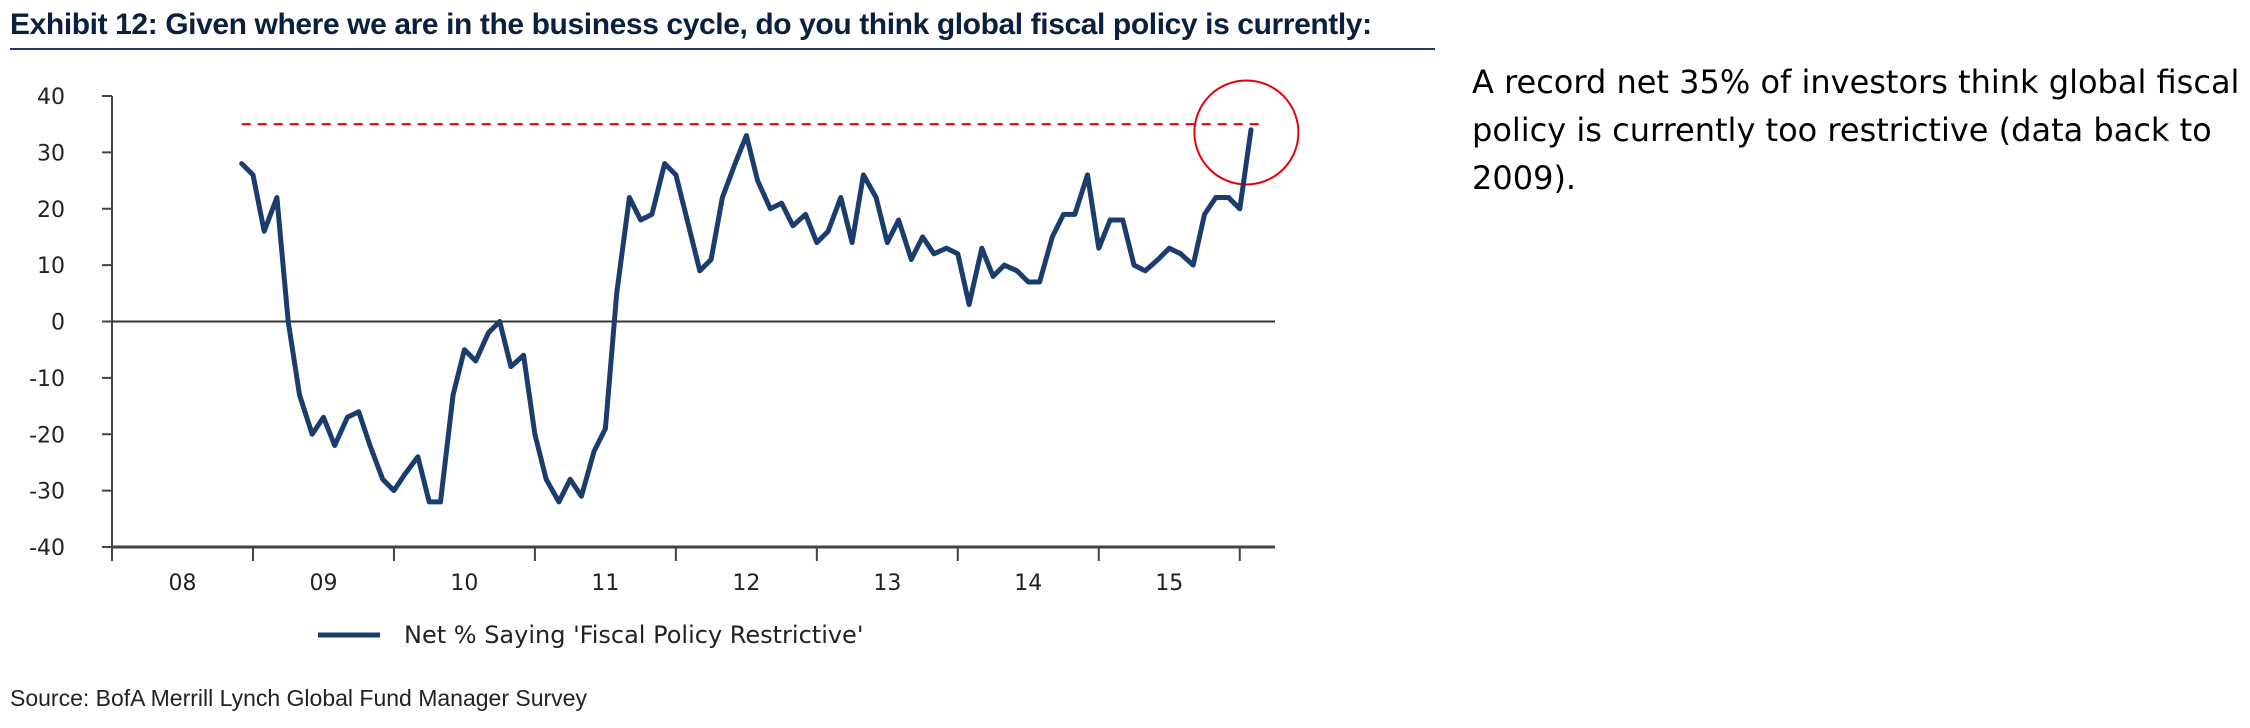  Describe the element at coordinates (47, 435) in the screenshot. I see `y-tick-label: -20` at that location.